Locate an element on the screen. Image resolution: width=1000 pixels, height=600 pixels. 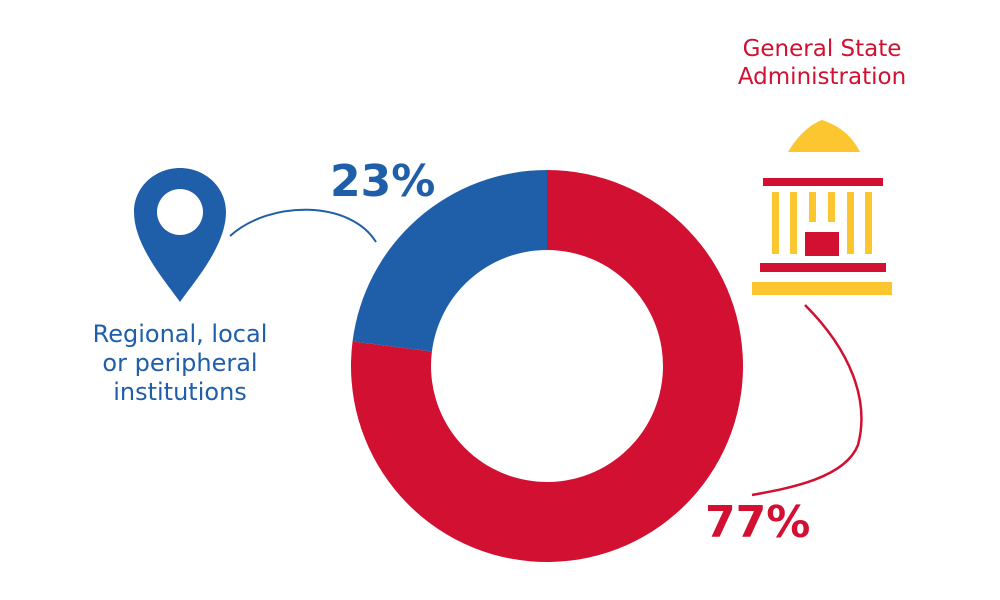
label-right-line-2: Administration is located at coordinates (822, 76).